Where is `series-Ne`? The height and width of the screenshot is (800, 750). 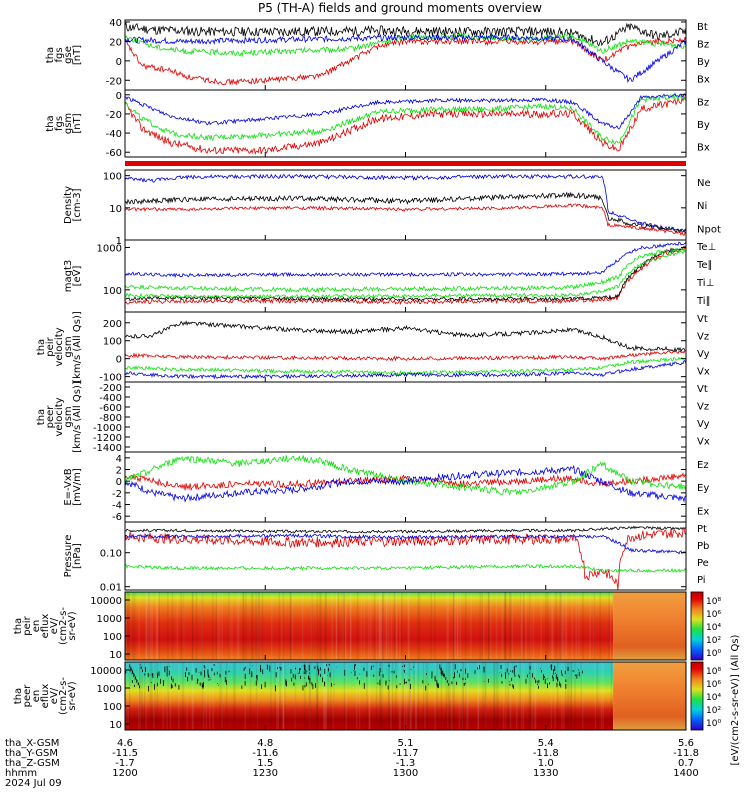
series-Ne is located at coordinates (405, 220).